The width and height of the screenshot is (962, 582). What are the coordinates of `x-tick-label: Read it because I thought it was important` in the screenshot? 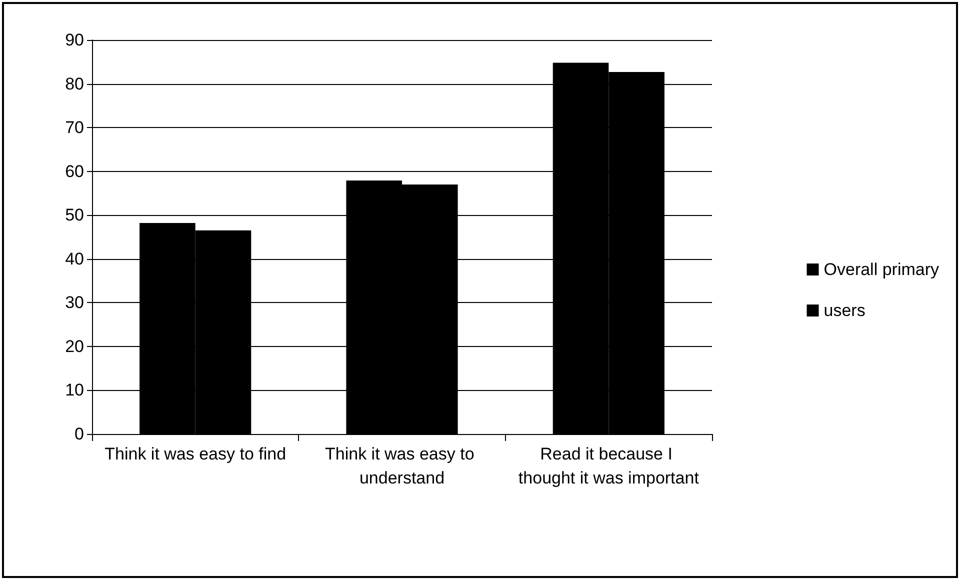 It's located at (609, 466).